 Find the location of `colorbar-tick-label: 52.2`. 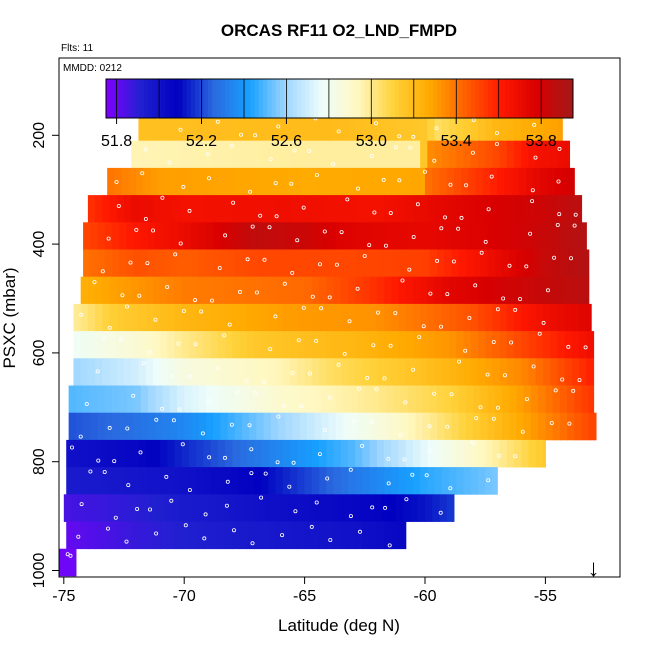

colorbar-tick-label: 52.2 is located at coordinates (201, 141).